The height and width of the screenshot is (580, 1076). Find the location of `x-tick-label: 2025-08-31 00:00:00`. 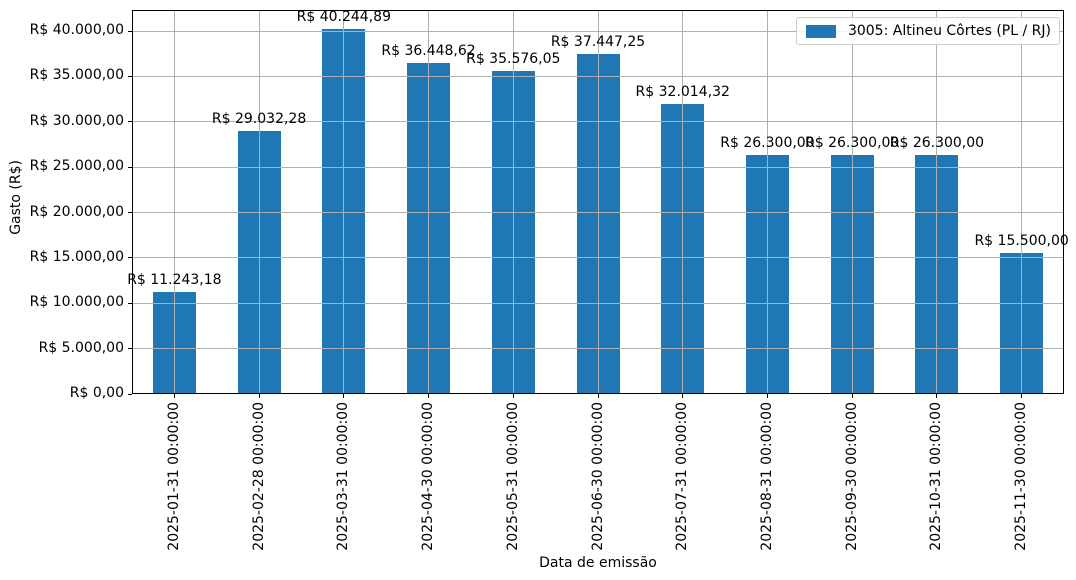

x-tick-label: 2025-08-31 00:00:00 is located at coordinates (766, 476).